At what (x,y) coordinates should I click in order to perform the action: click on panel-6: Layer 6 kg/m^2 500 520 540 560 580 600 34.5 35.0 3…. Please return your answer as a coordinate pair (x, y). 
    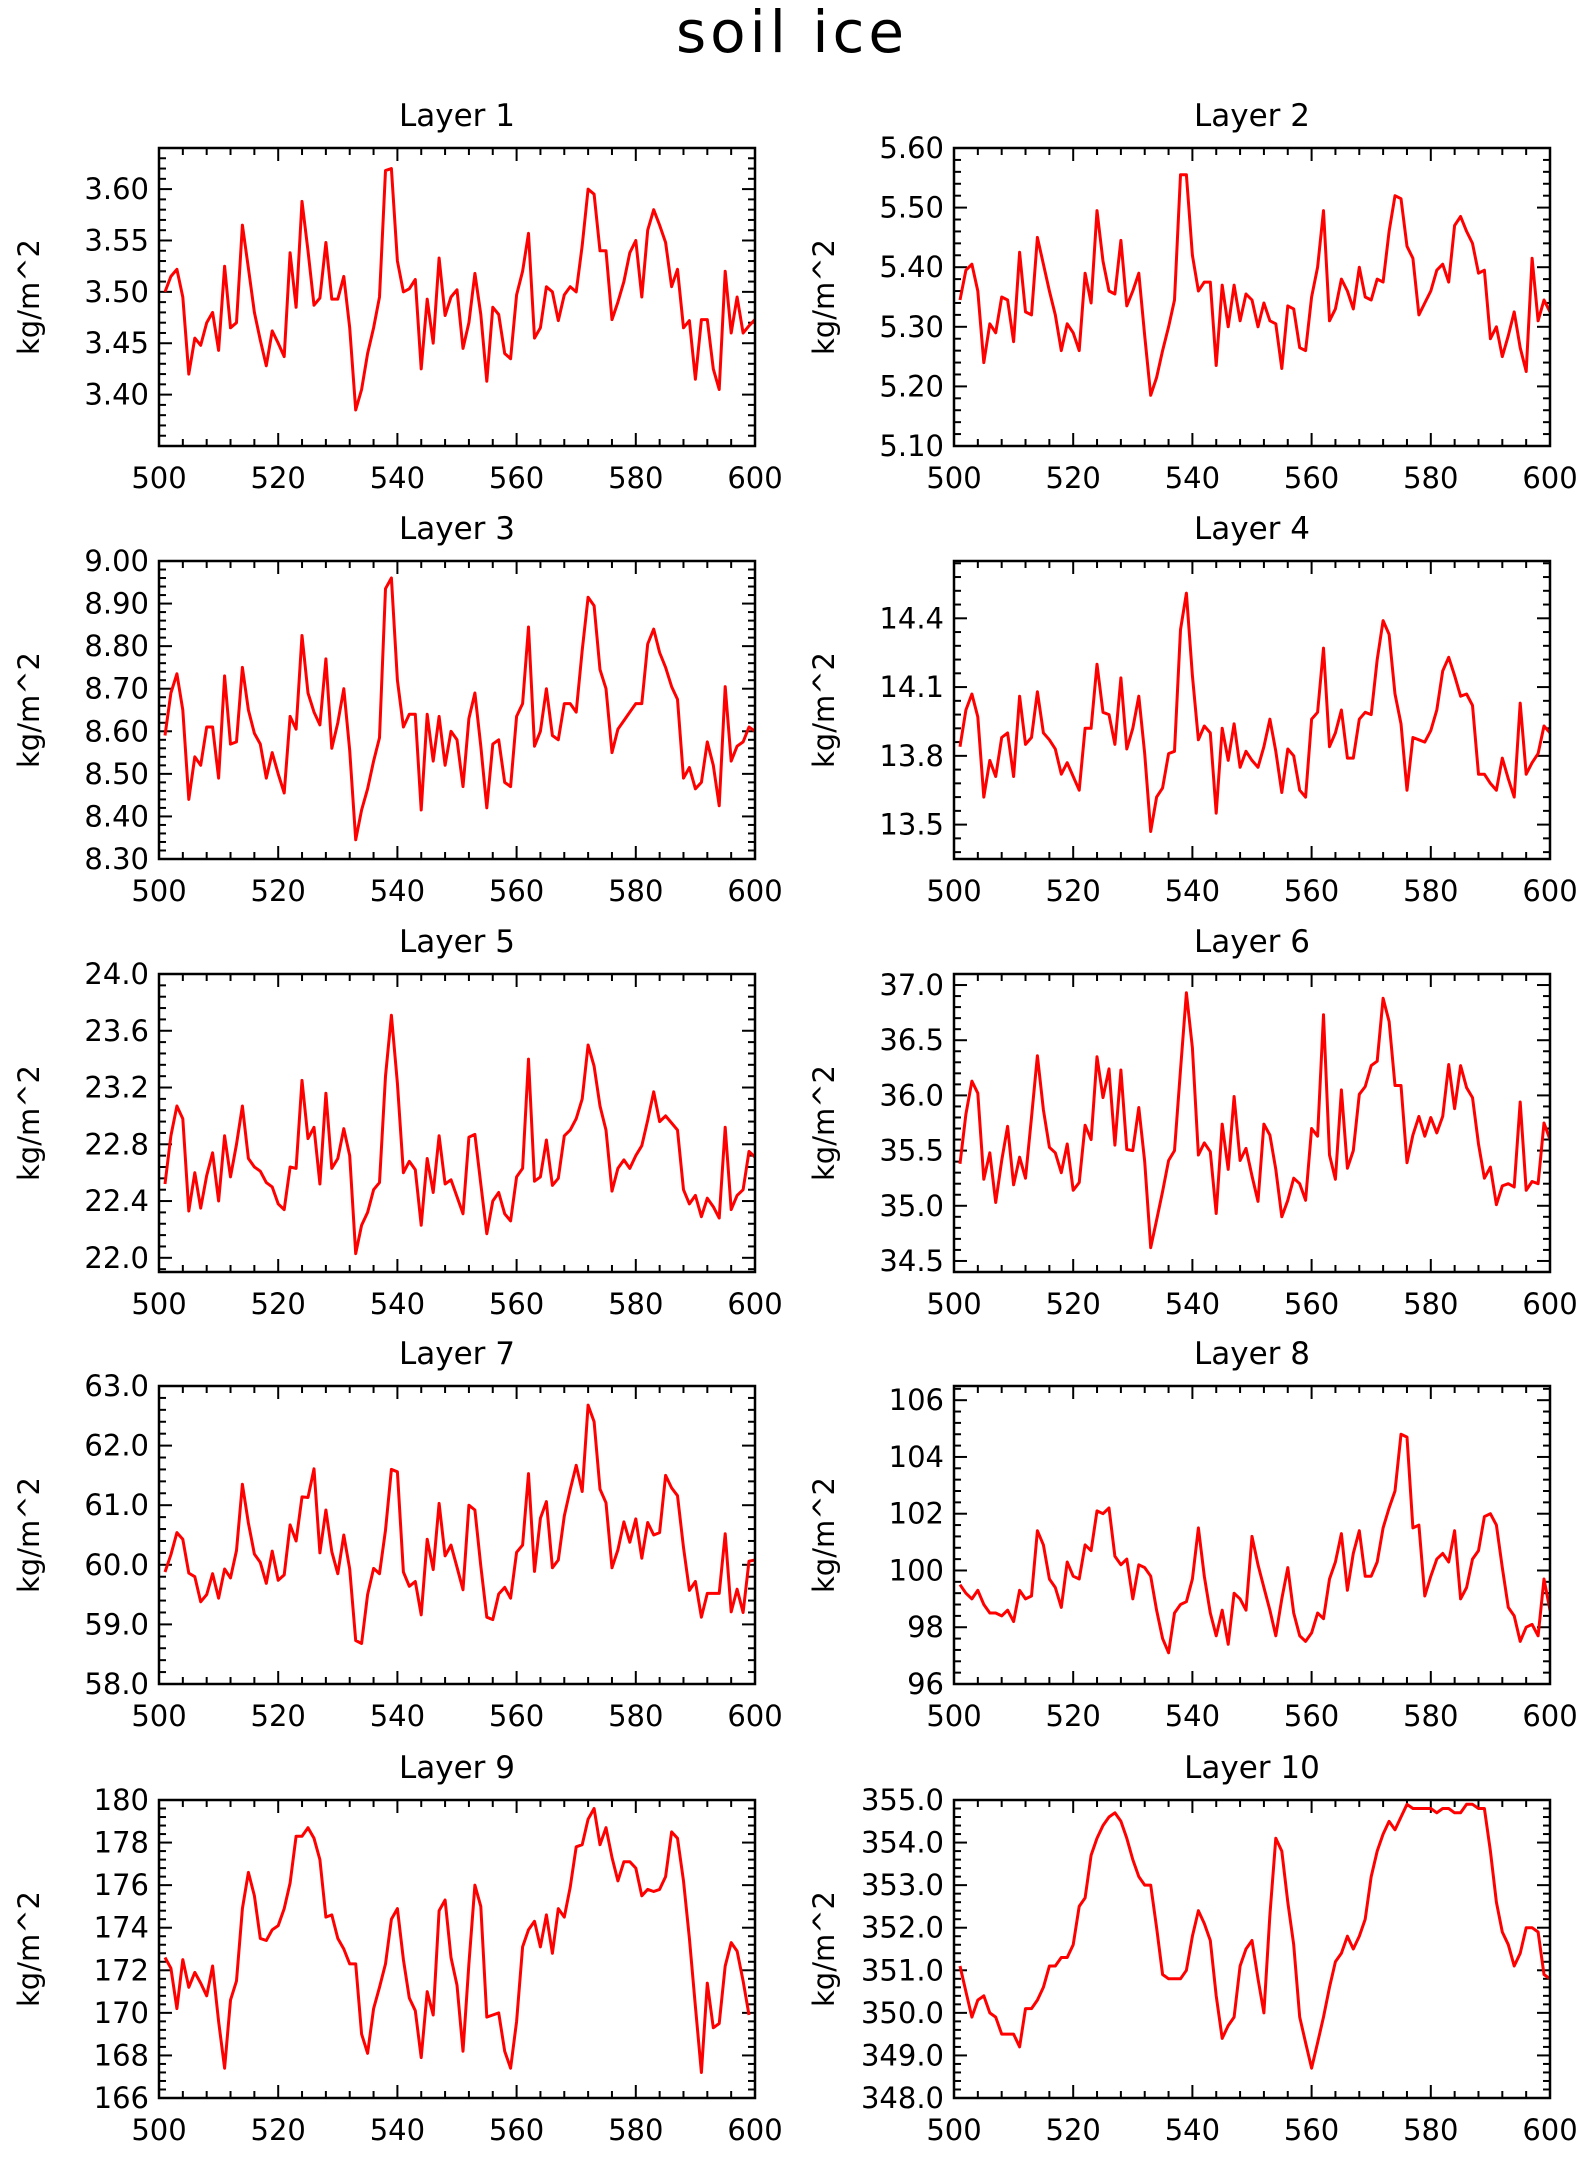
    Looking at the image, I should click on (1192, 1122).